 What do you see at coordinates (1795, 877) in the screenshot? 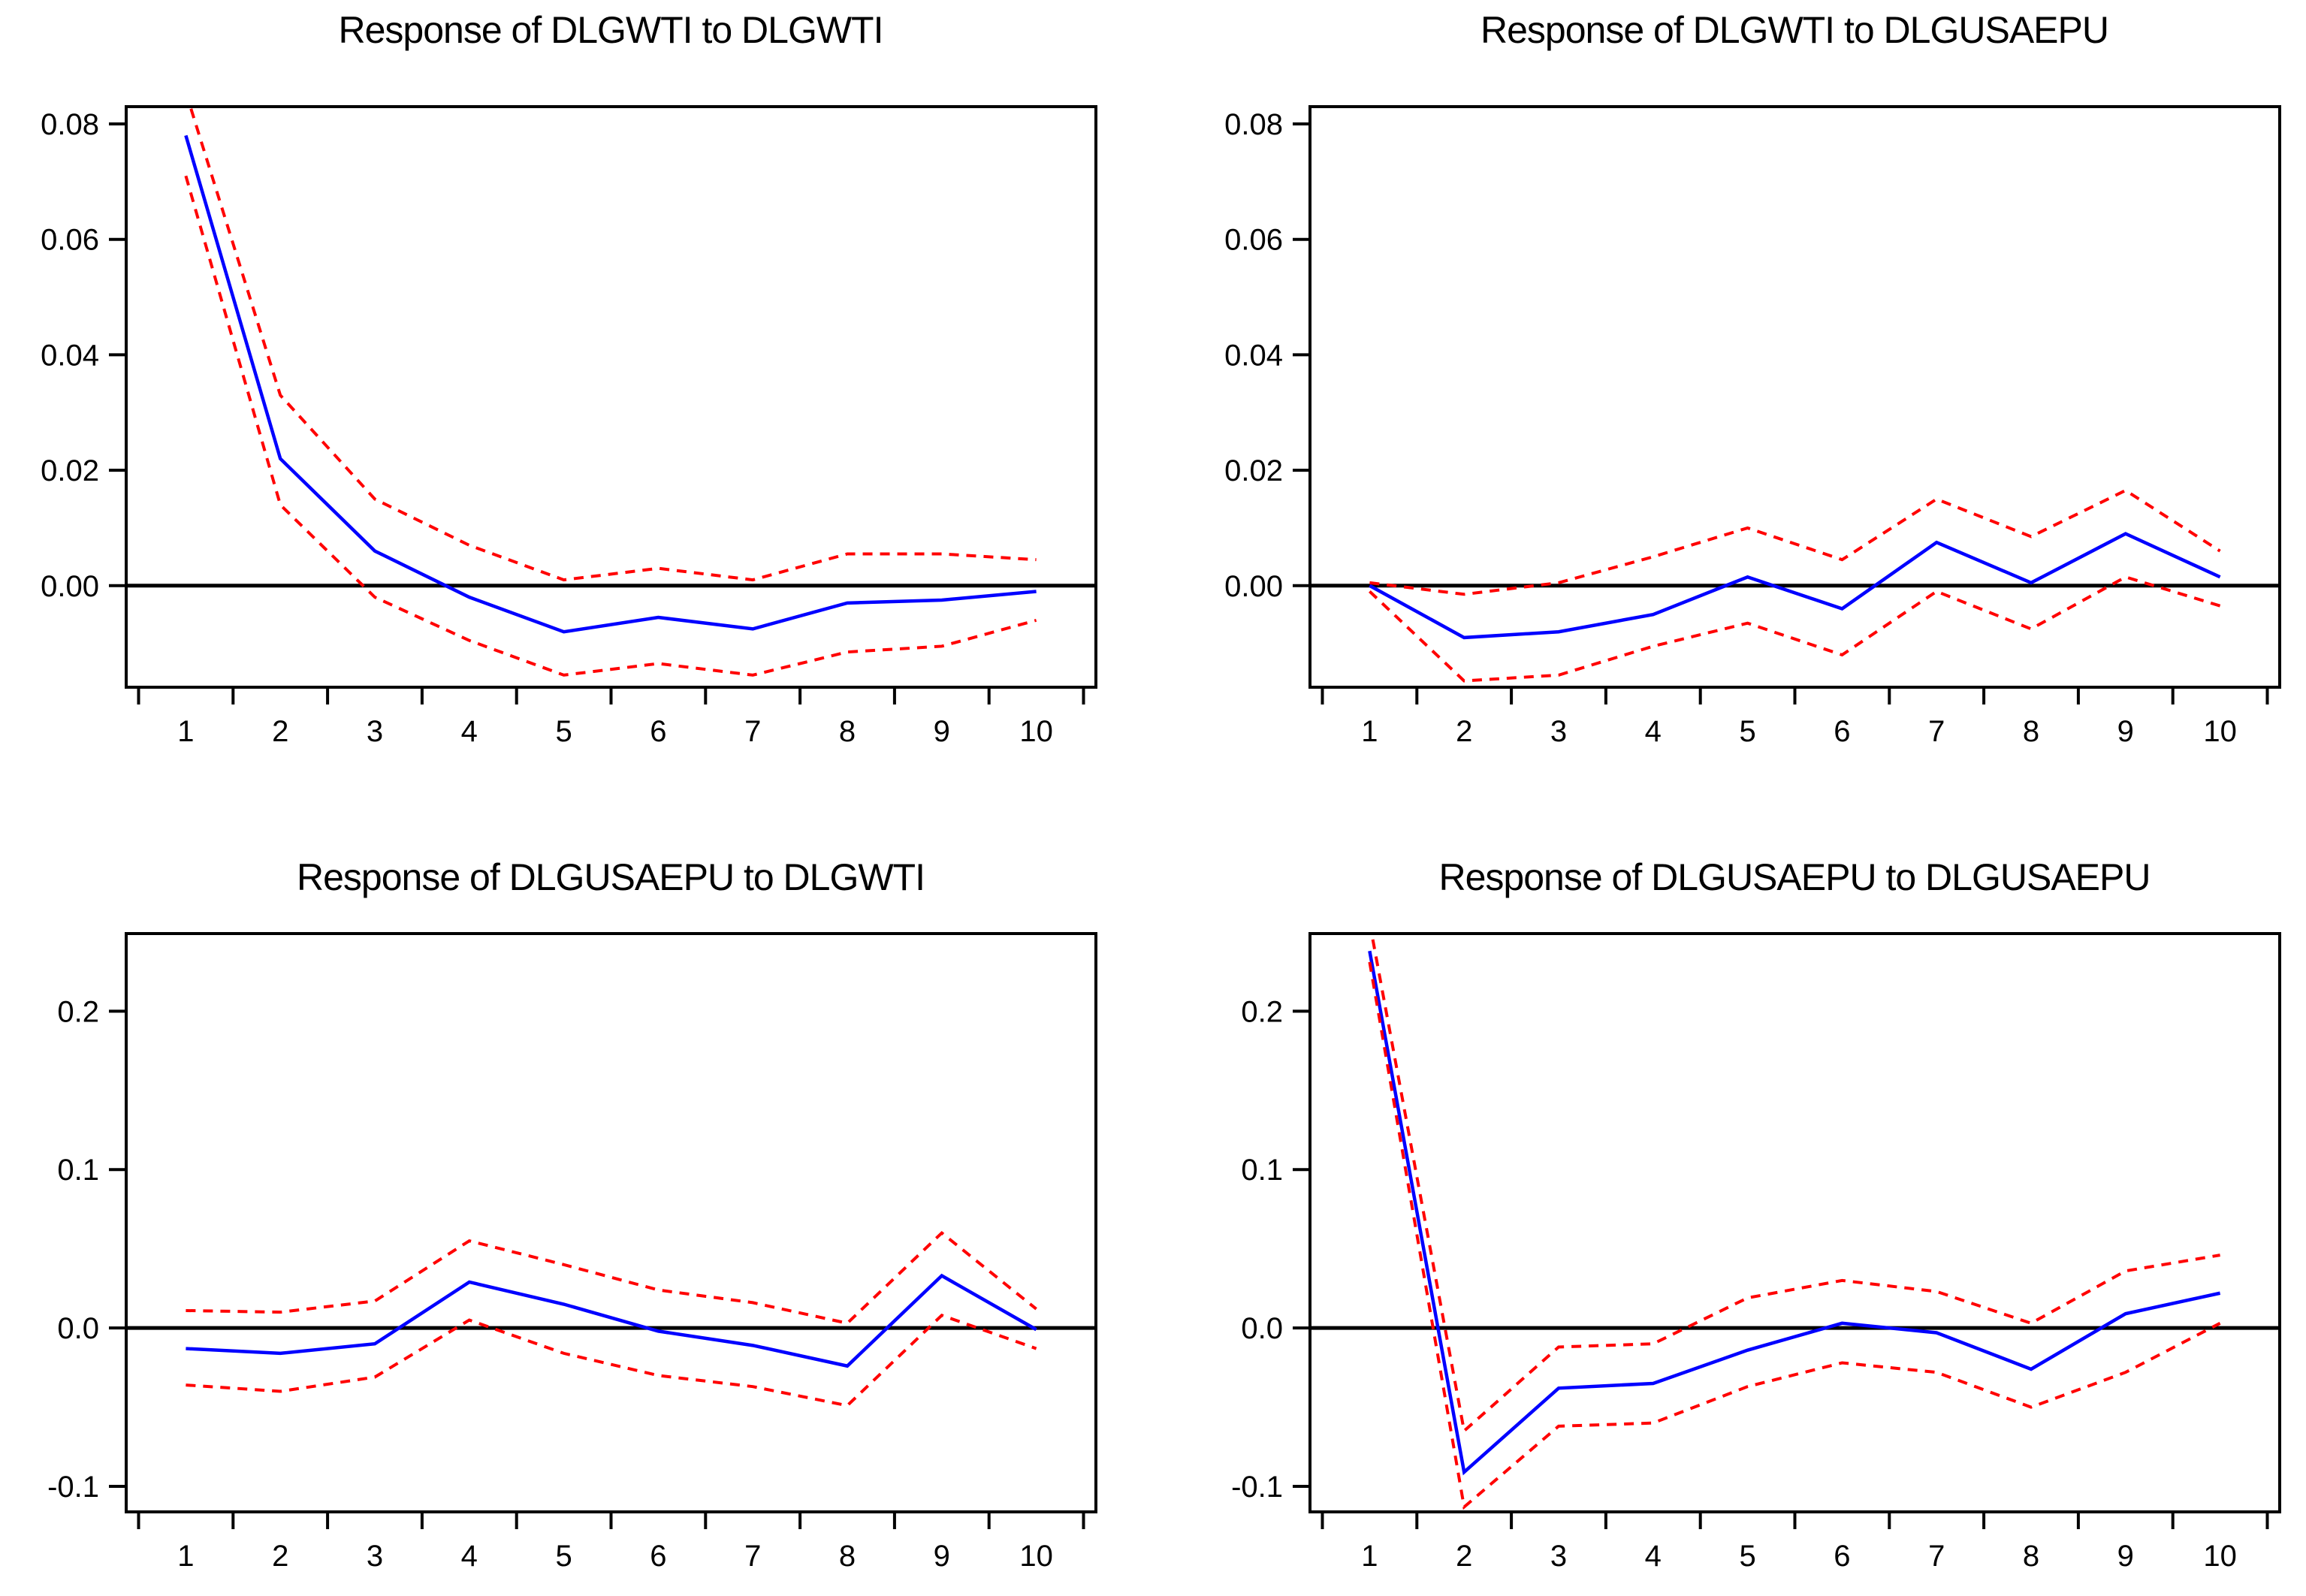
I see `panel-title-response-dlgusaepu-to-dlgusaepu: Response of DLGUSAEPU to DLGUSAEPU` at bounding box center [1795, 877].